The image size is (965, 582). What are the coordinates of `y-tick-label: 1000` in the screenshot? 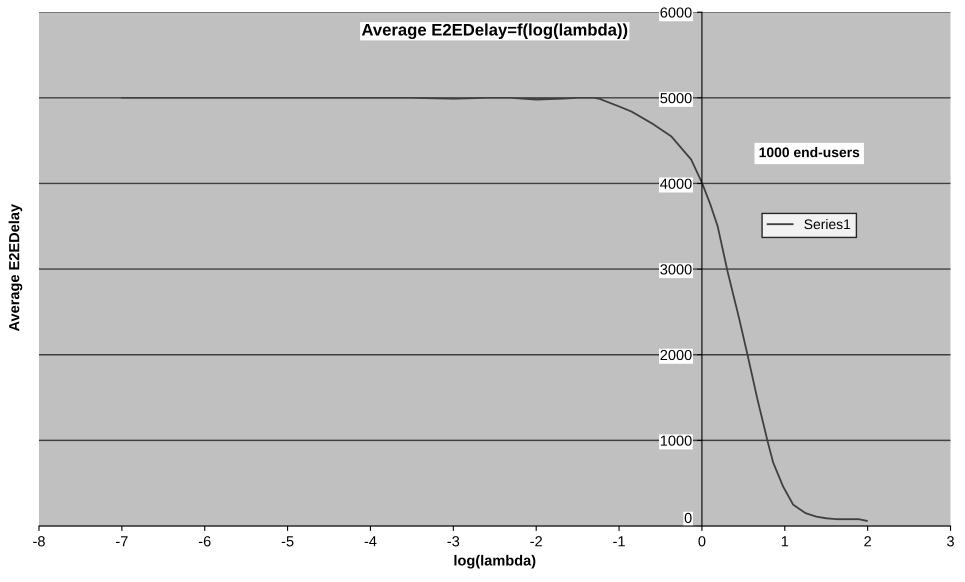 It's located at (676, 440).